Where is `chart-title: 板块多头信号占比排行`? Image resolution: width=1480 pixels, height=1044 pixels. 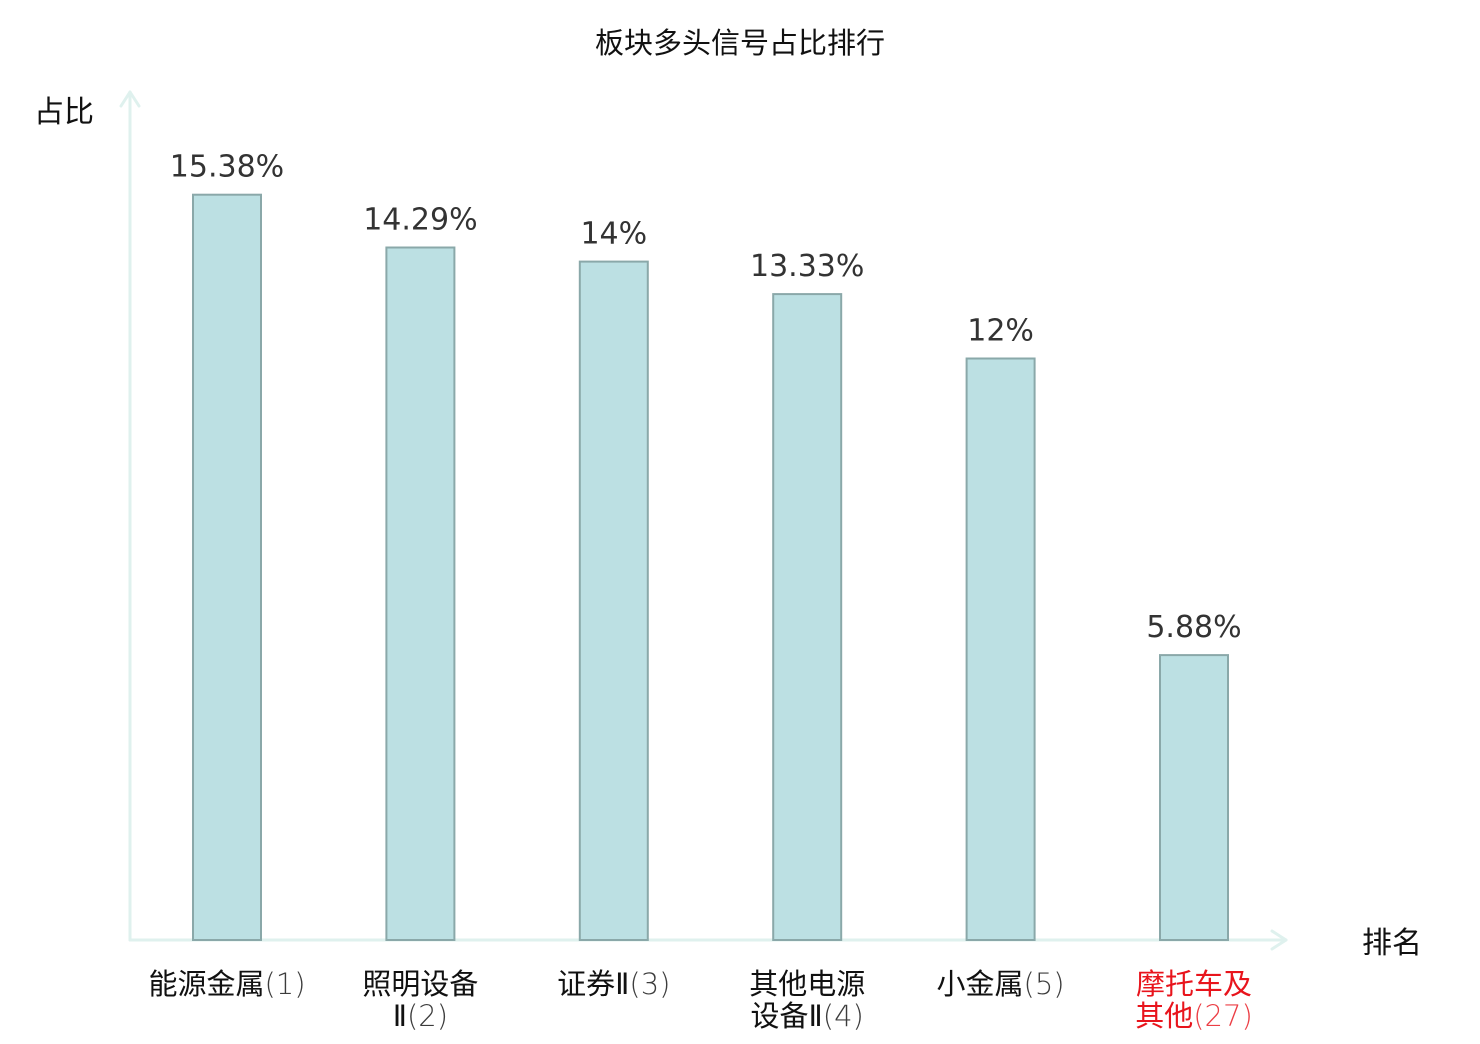
chart-title: 板块多头信号占比排行 is located at coordinates (740, 43).